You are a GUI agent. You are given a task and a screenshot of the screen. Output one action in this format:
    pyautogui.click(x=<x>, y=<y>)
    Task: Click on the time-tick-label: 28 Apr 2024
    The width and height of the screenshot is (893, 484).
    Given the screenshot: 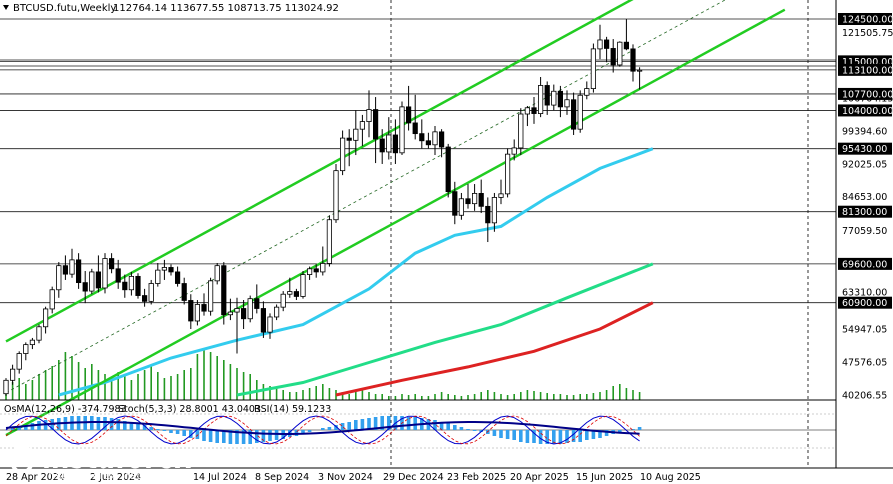 What is the action you would take?
    pyautogui.click(x=35, y=477)
    